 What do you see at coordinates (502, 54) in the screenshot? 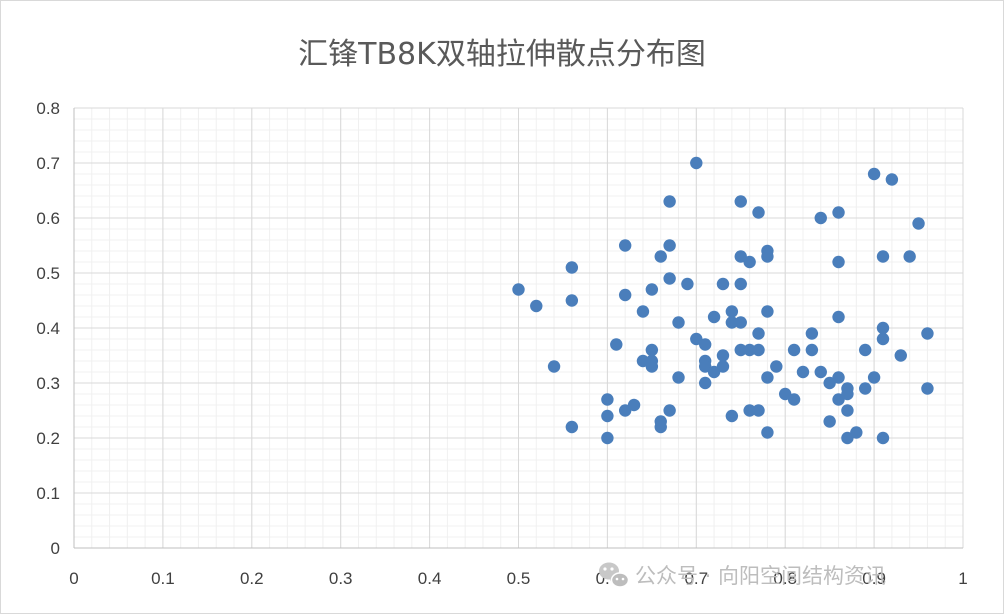
I see `chart-title: 汇锋TB8K双轴拉伸散点分布图` at bounding box center [502, 54].